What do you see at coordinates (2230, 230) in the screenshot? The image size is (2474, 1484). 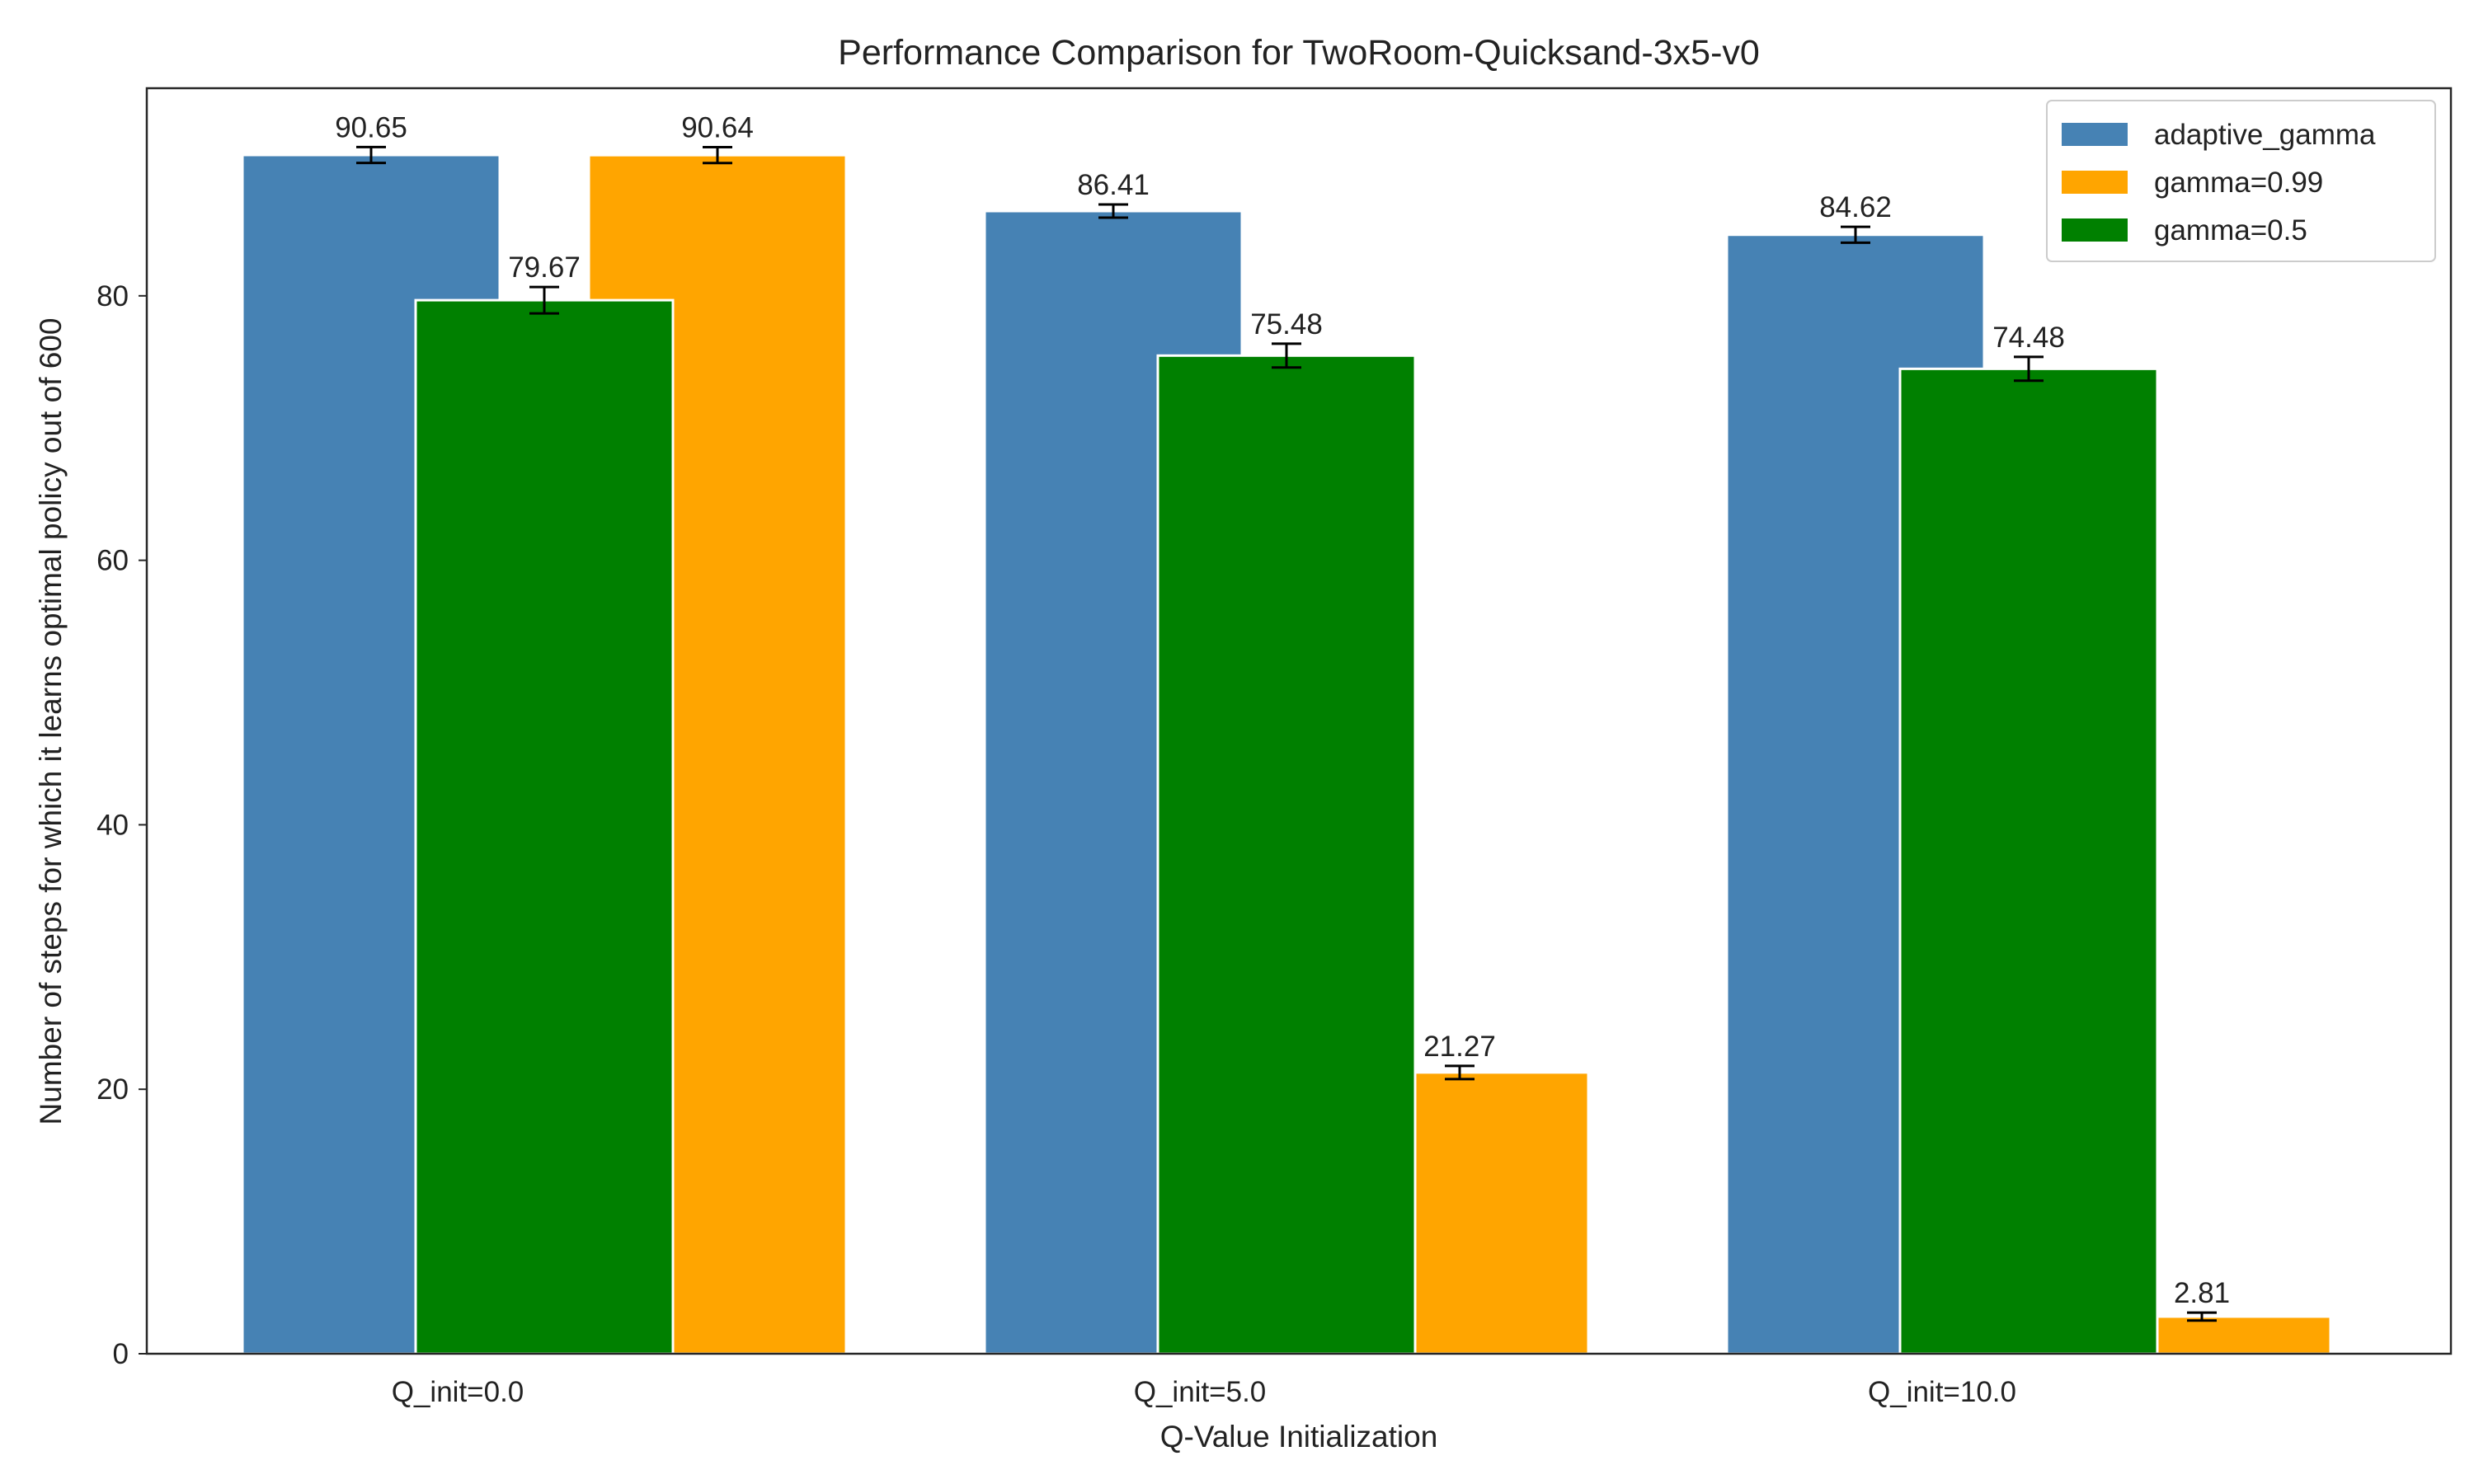 I see `legend-label-gamma=0.5: gamma=0.5` at bounding box center [2230, 230].